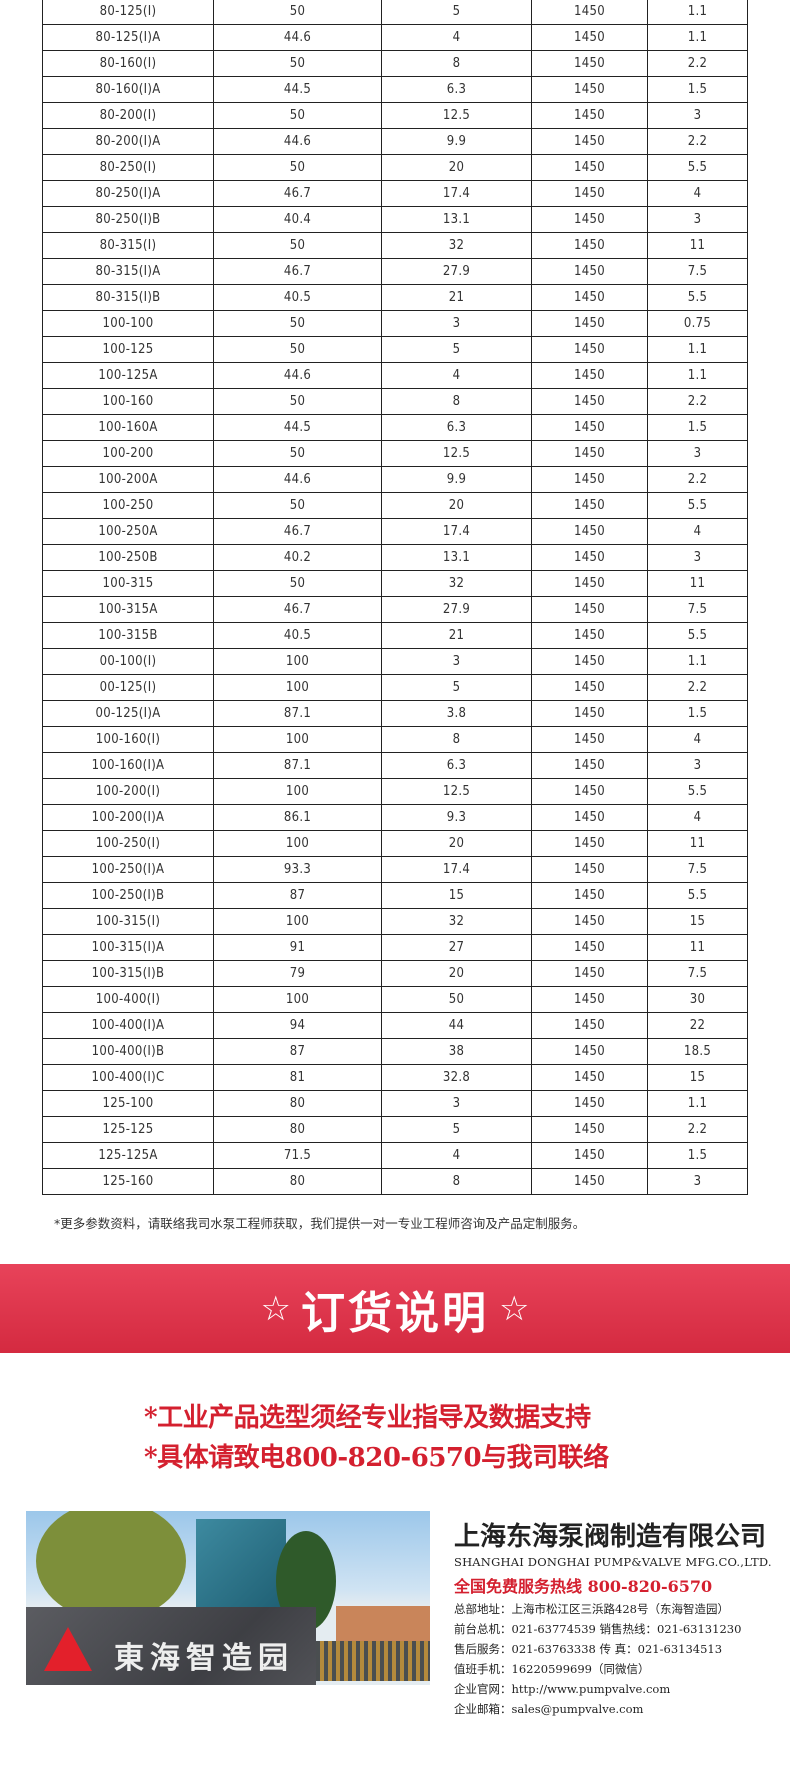  What do you see at coordinates (697, 1155) in the screenshot?
I see `power-cell: 1.5` at bounding box center [697, 1155].